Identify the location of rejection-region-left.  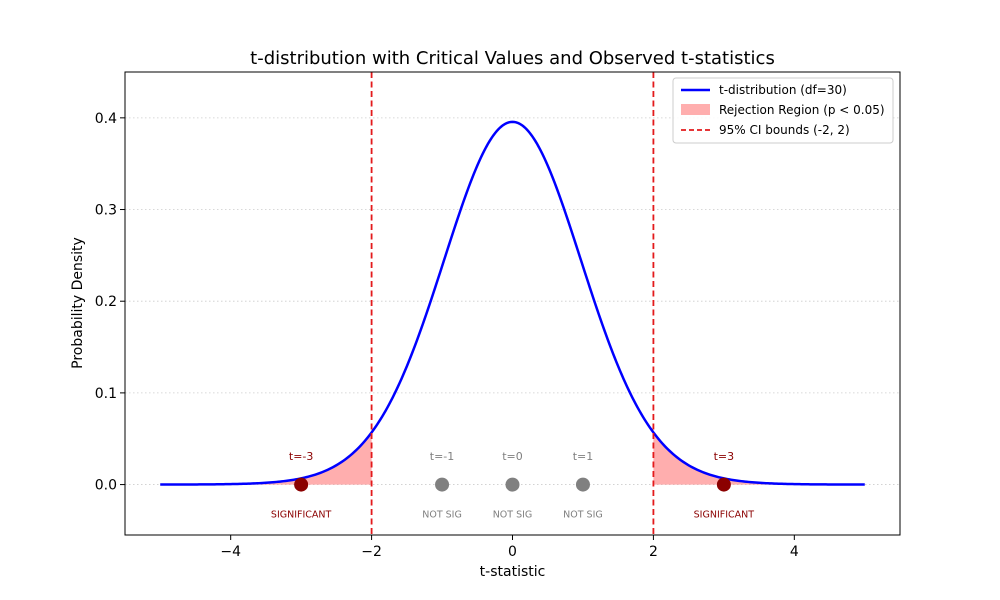
(266, 458).